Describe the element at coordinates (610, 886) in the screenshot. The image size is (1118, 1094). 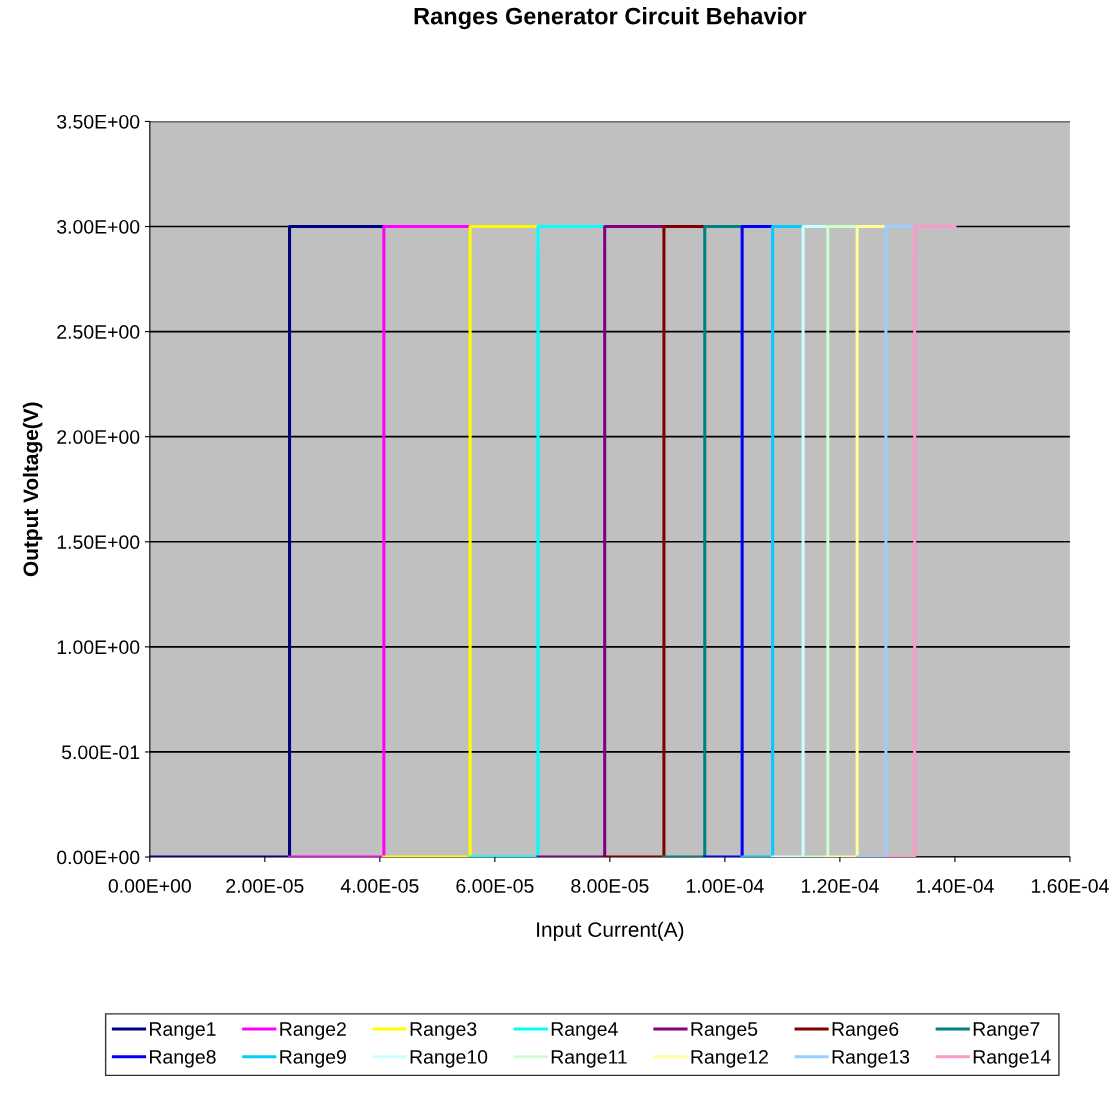
I see `x-tick-label: 8.00E-05` at that location.